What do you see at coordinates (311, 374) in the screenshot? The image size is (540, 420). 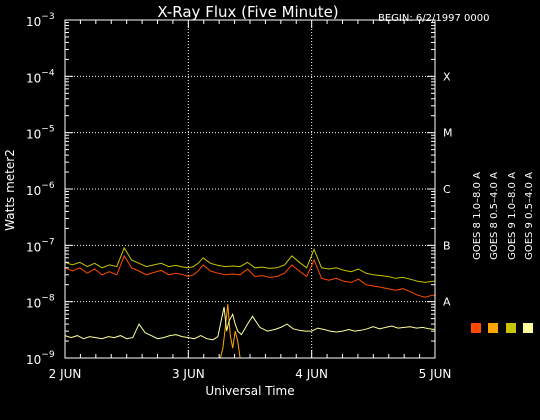 I see `x-tick-label: 4 JUN` at bounding box center [311, 374].